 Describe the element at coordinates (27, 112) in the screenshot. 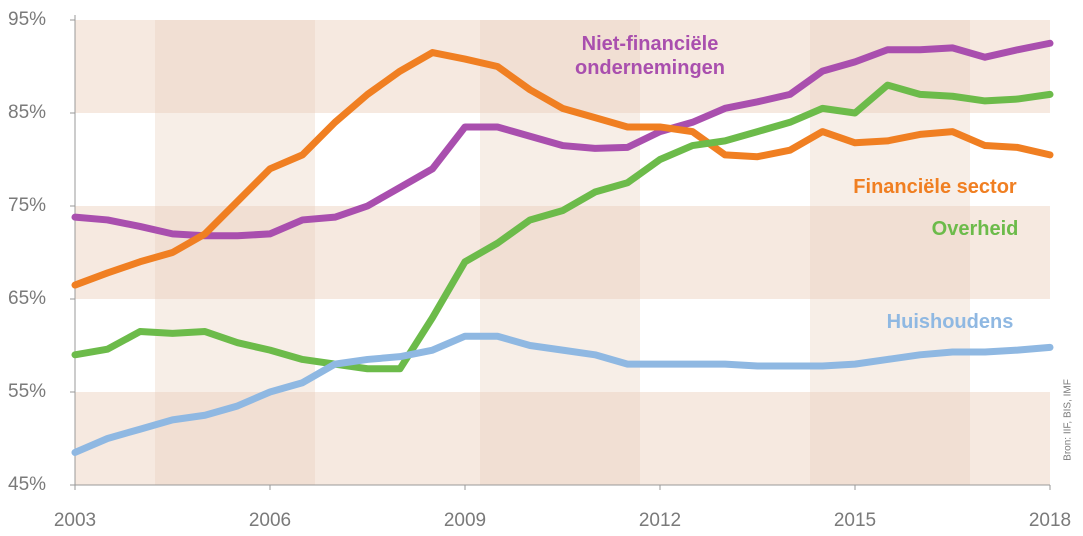

I see `y-tick-label: 85%` at that location.